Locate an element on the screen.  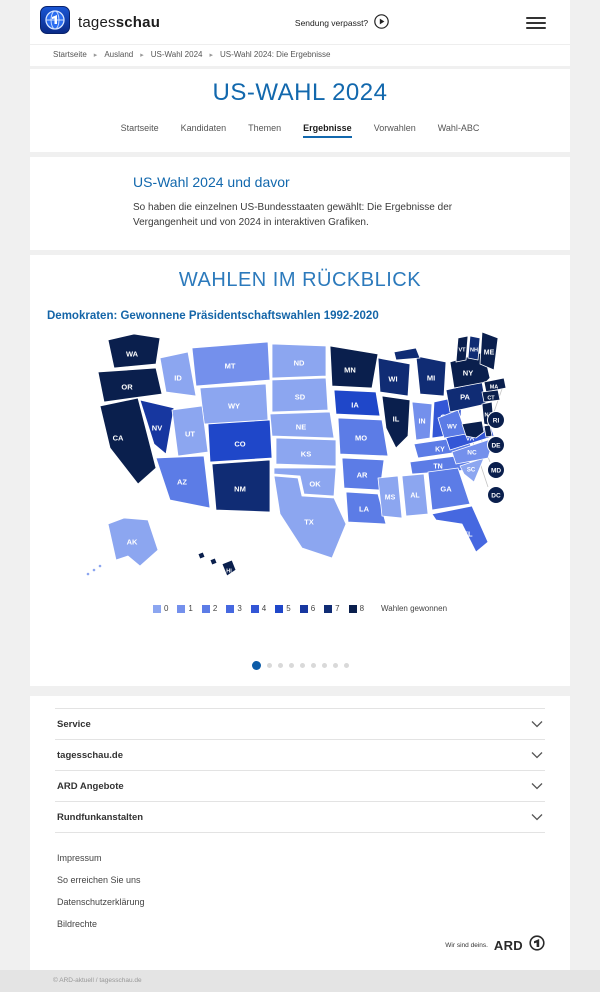
state-CT is located at coordinates (491, 396).